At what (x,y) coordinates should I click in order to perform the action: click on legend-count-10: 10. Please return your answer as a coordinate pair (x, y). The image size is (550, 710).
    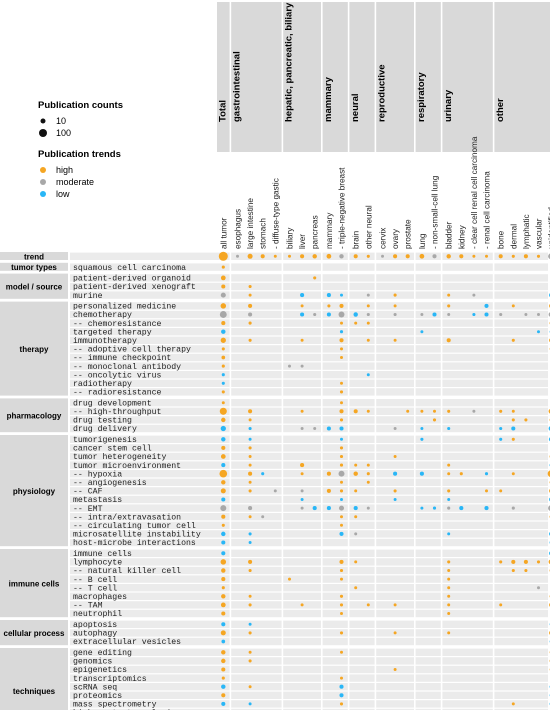
    Looking at the image, I should click on (100, 121).